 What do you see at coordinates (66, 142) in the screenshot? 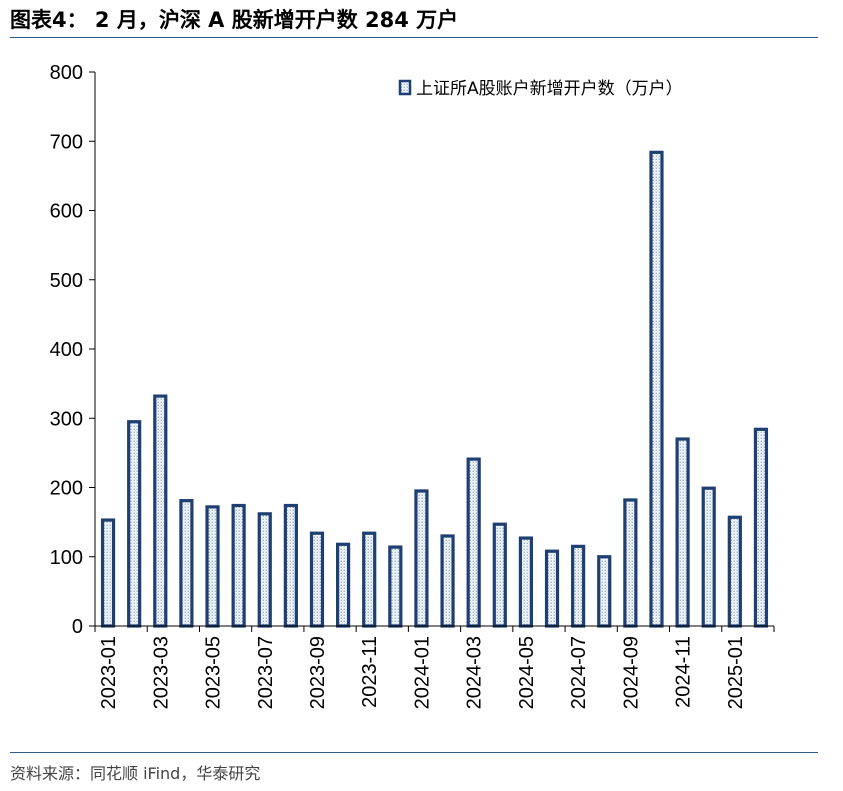
I see `y-tick-label: 700` at bounding box center [66, 142].